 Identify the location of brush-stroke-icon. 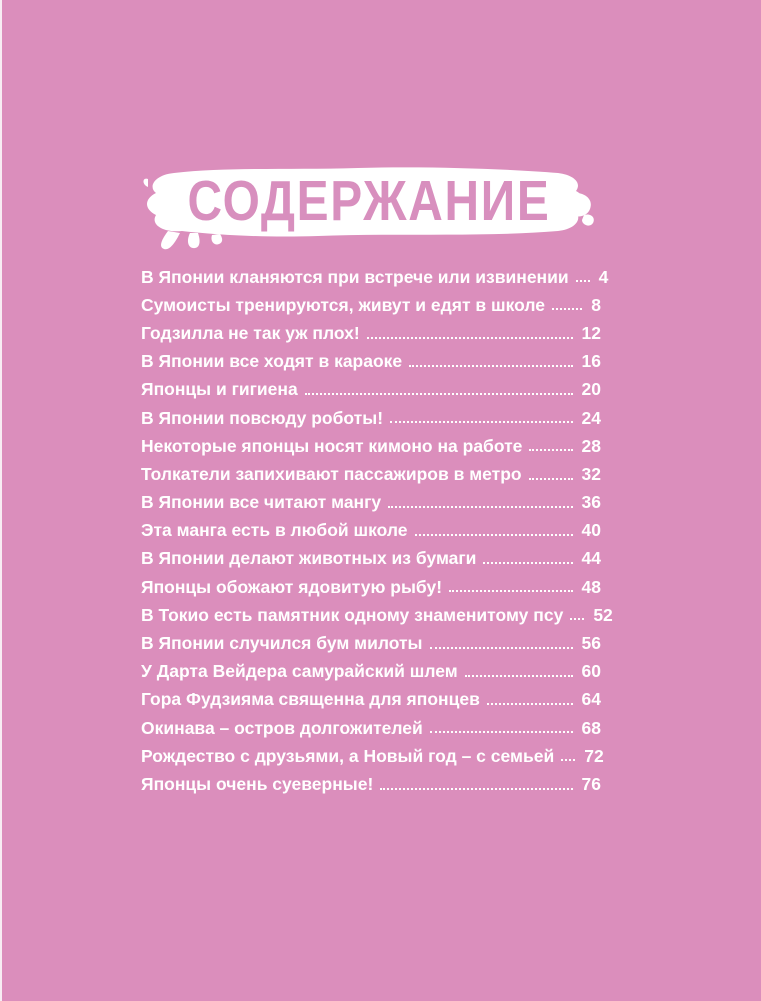
(368, 208).